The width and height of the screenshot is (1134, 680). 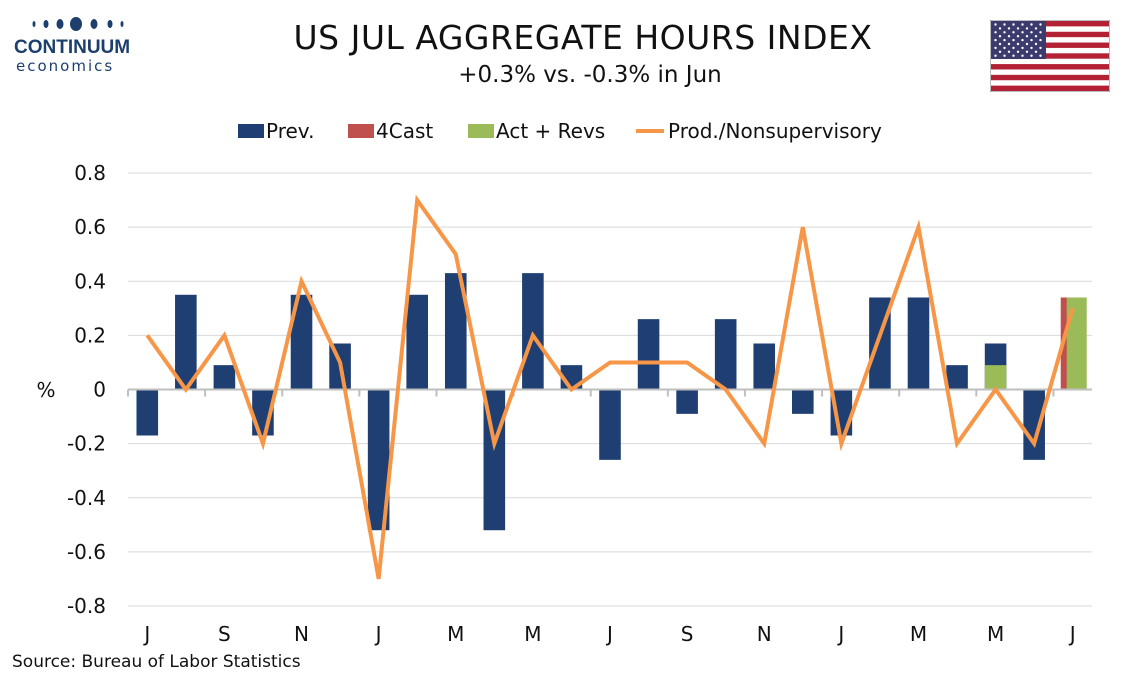 I want to click on y-tick-label: 0, so click(x=99, y=390).